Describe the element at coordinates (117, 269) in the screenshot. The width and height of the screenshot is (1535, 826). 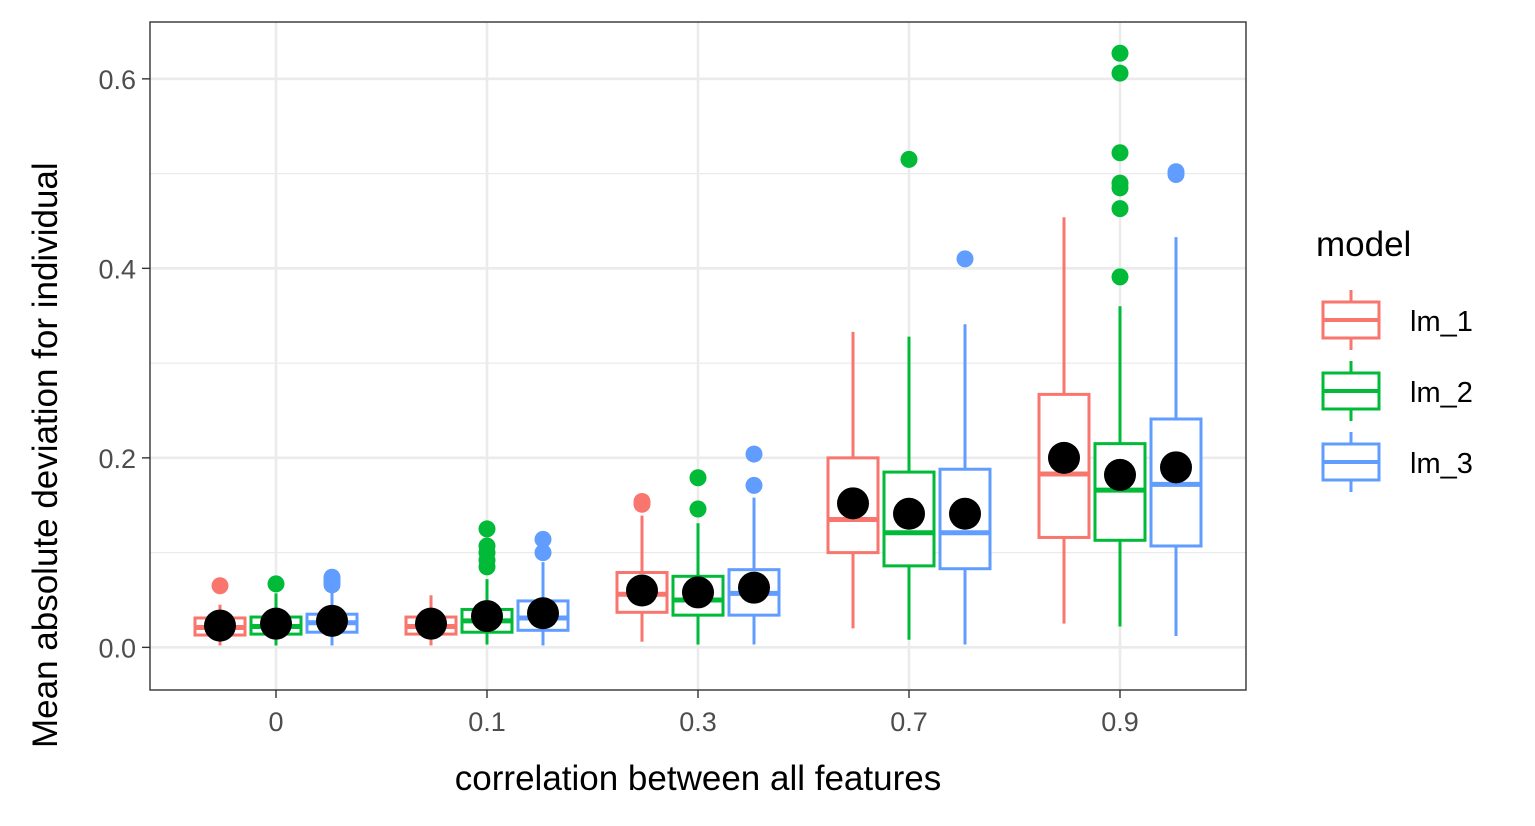
I see `y-tick-label: 0.4` at that location.